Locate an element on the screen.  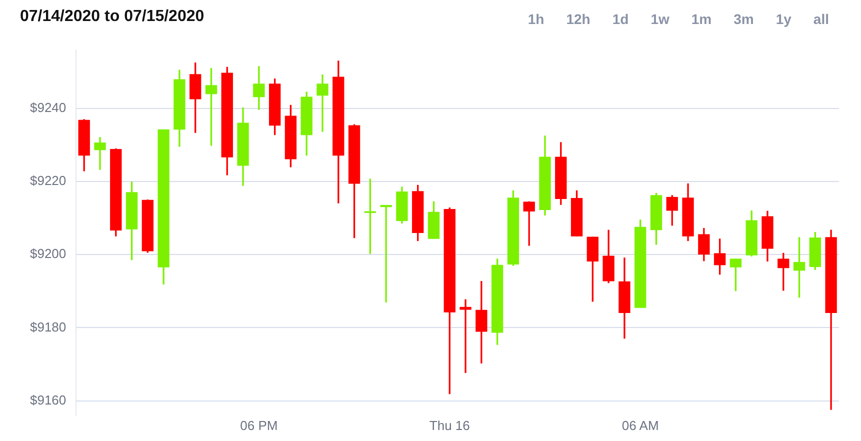
x-tick-label: 06 PM is located at coordinates (259, 425).